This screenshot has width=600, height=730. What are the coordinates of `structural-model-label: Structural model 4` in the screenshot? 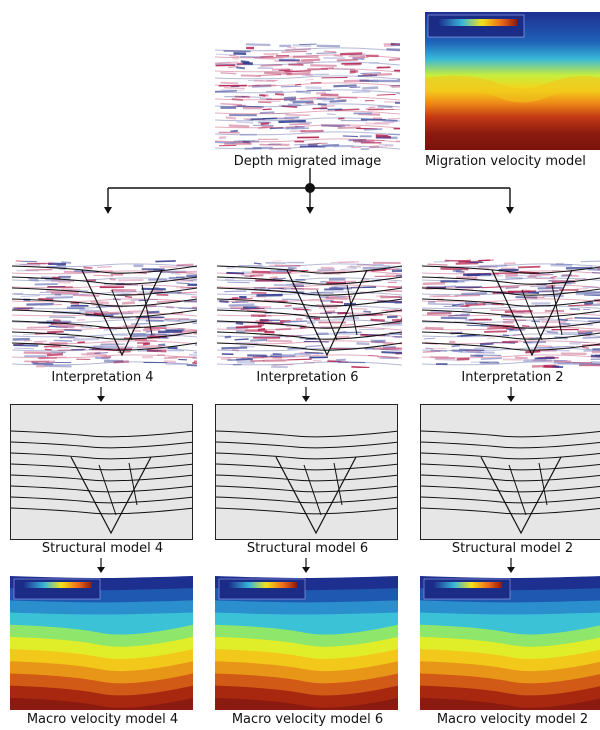 It's located at (102, 548).